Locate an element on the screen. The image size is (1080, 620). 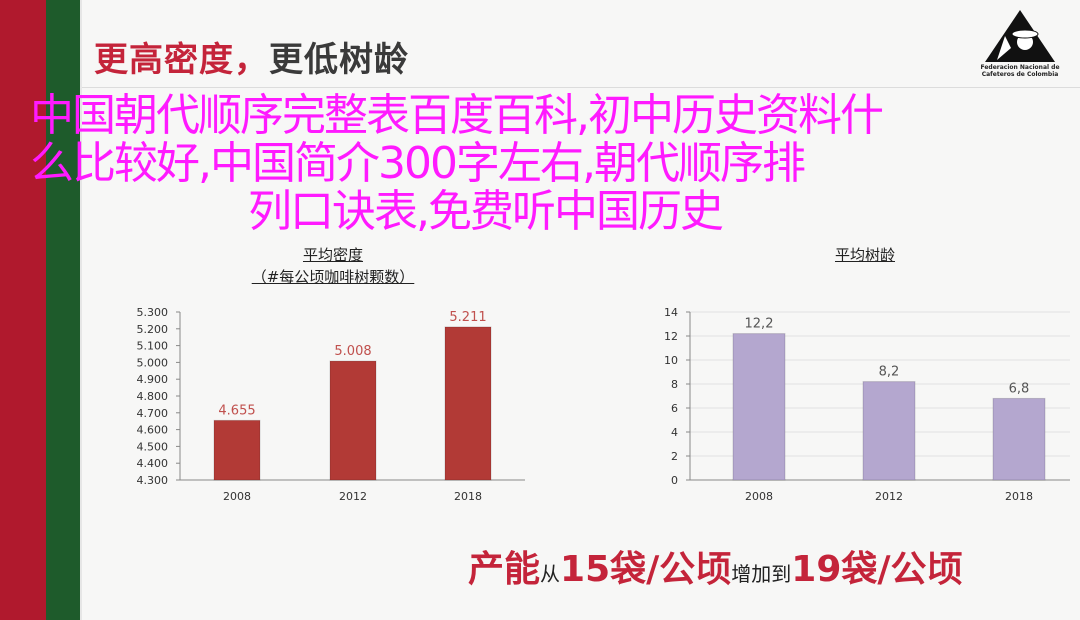
data-label-2008: 12,2 is located at coordinates (759, 324).